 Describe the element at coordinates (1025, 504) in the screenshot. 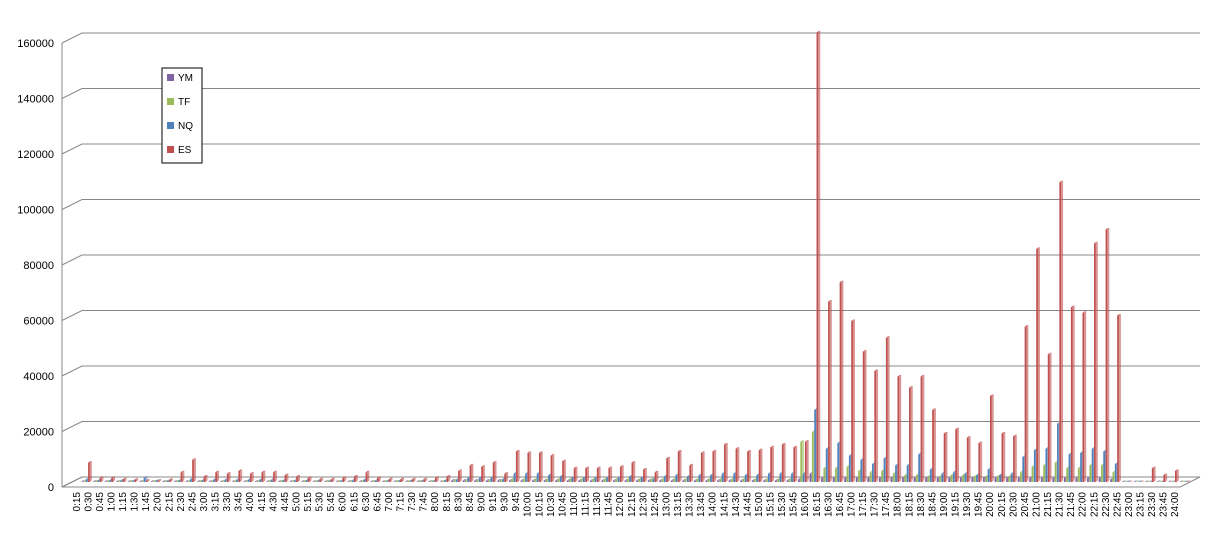

I see `x-tick-label: 20:45` at that location.